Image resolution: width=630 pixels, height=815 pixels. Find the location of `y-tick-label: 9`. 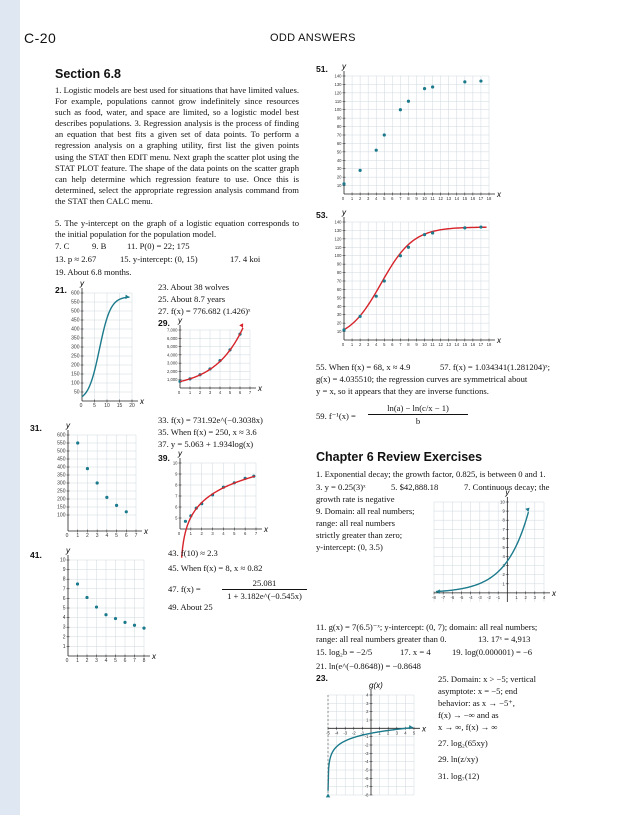

y-tick-label: 9 is located at coordinates (176, 474).